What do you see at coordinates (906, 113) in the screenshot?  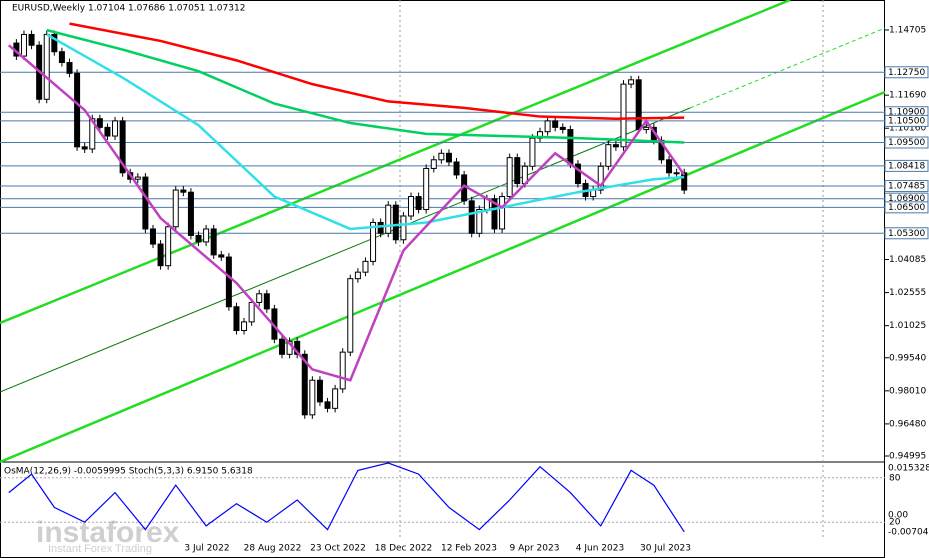 I see `level-label: 1.10900` at bounding box center [906, 113].